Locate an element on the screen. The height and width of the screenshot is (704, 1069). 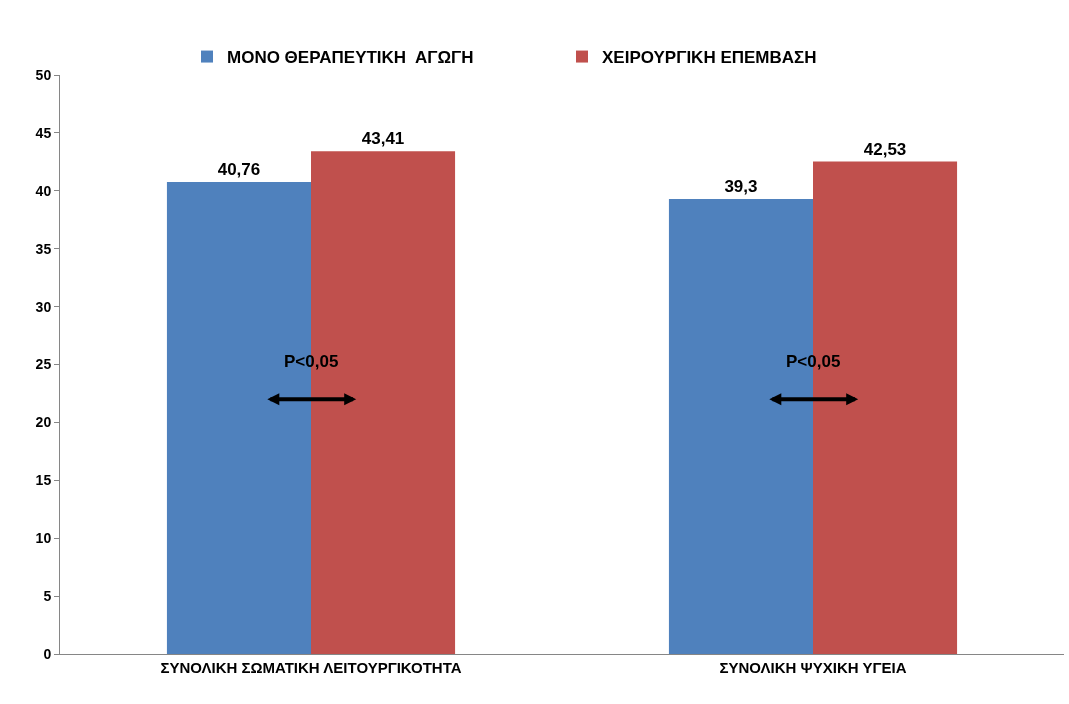
y-tick-label: 5 is located at coordinates (47, 596).